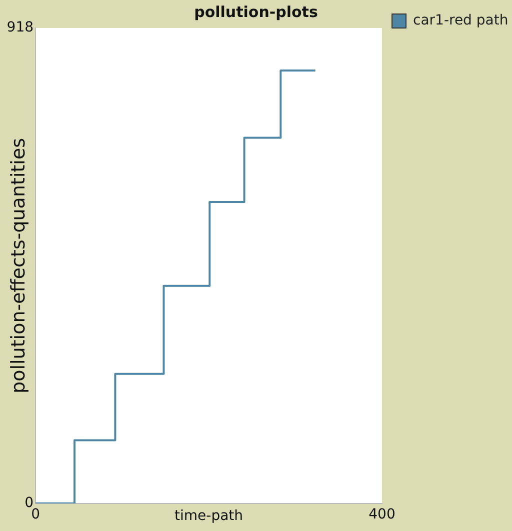 This screenshot has width=512, height=531. What do you see at coordinates (382, 514) in the screenshot?
I see `x-tick-label: 400` at bounding box center [382, 514].